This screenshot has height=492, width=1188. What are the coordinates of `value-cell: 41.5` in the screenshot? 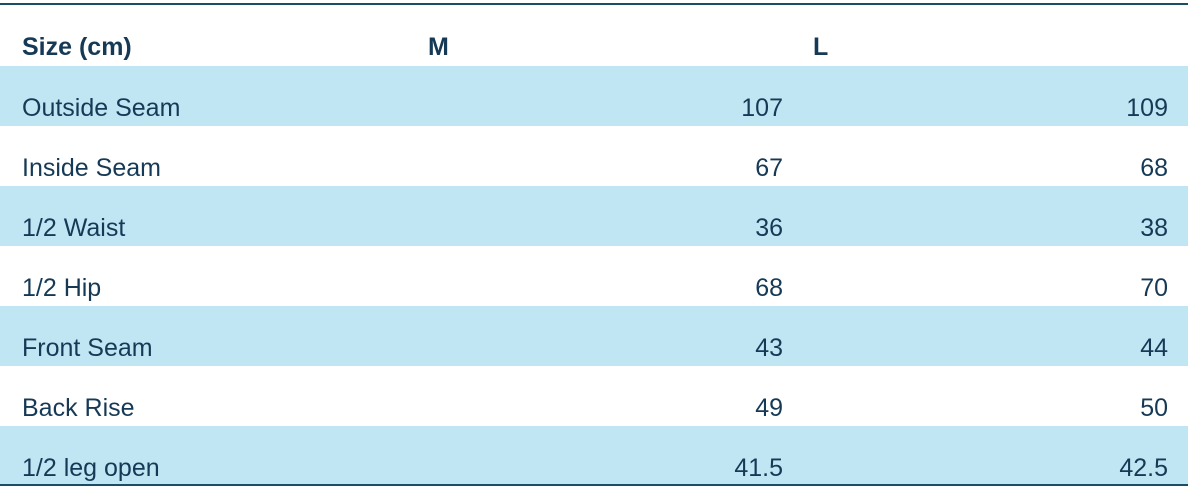 It's located at (758, 468).